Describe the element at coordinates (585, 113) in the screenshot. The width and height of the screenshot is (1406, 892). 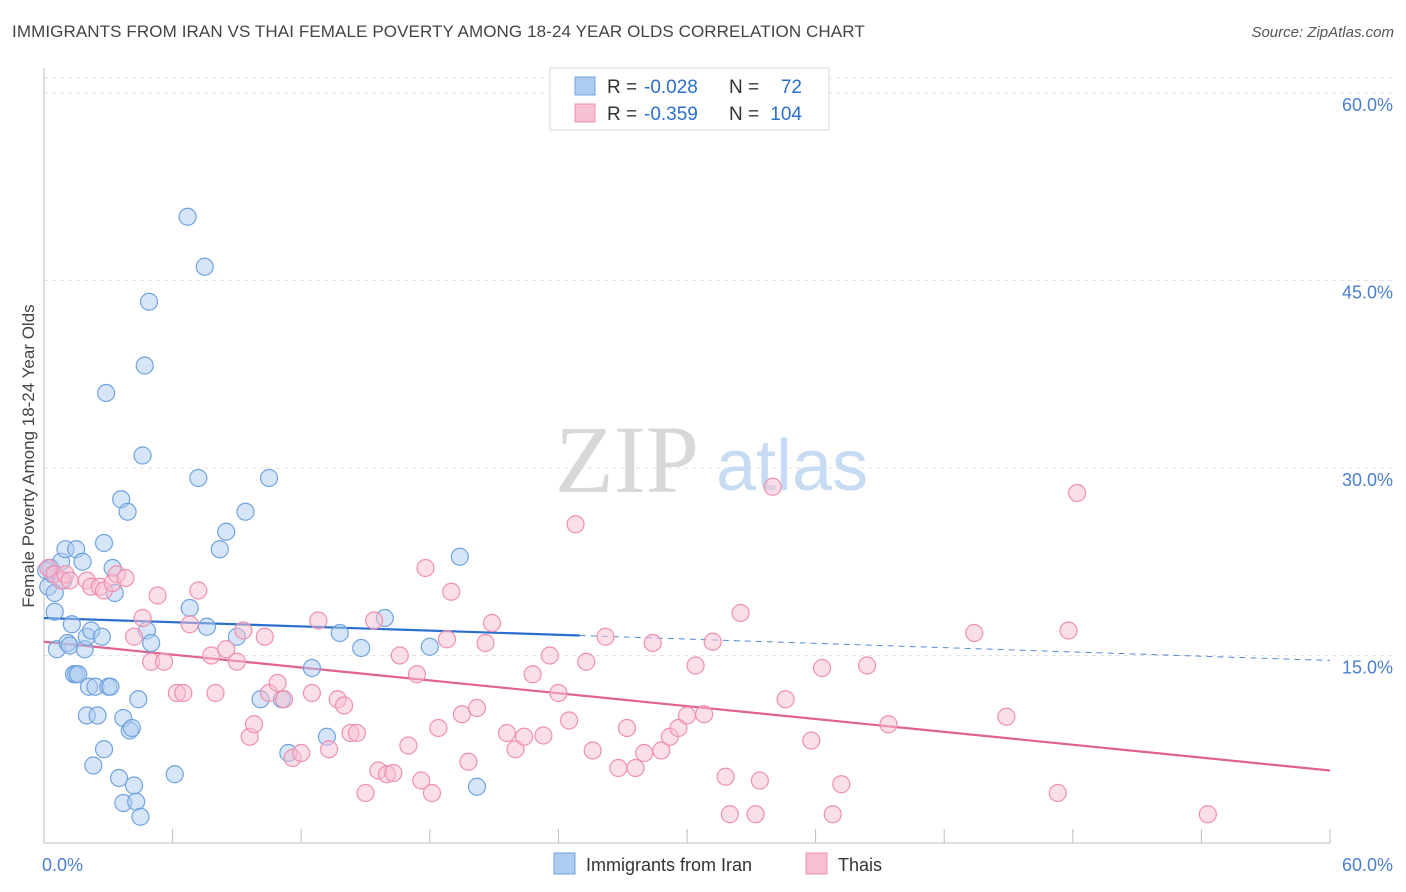
I see `stats-swatch-thais` at that location.